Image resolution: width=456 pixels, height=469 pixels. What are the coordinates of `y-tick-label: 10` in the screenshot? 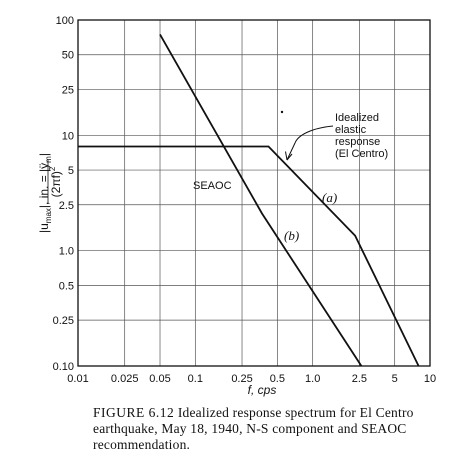 It's located at (68, 136).